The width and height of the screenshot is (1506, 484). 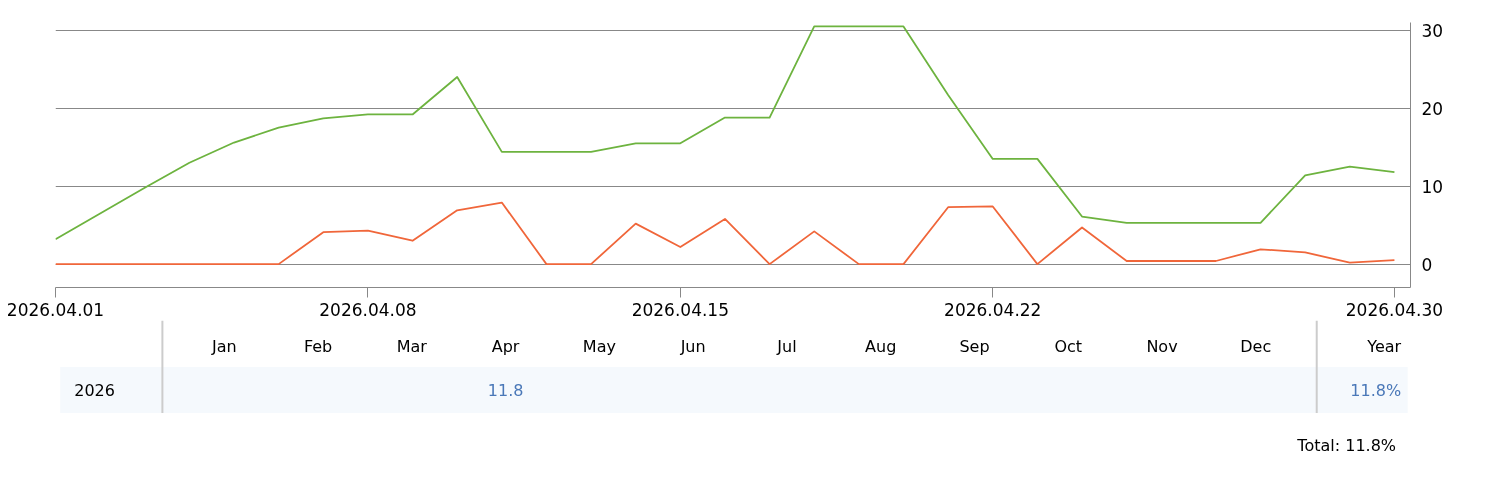 I want to click on x-tick-label: 2026.04.22, so click(x=993, y=309).